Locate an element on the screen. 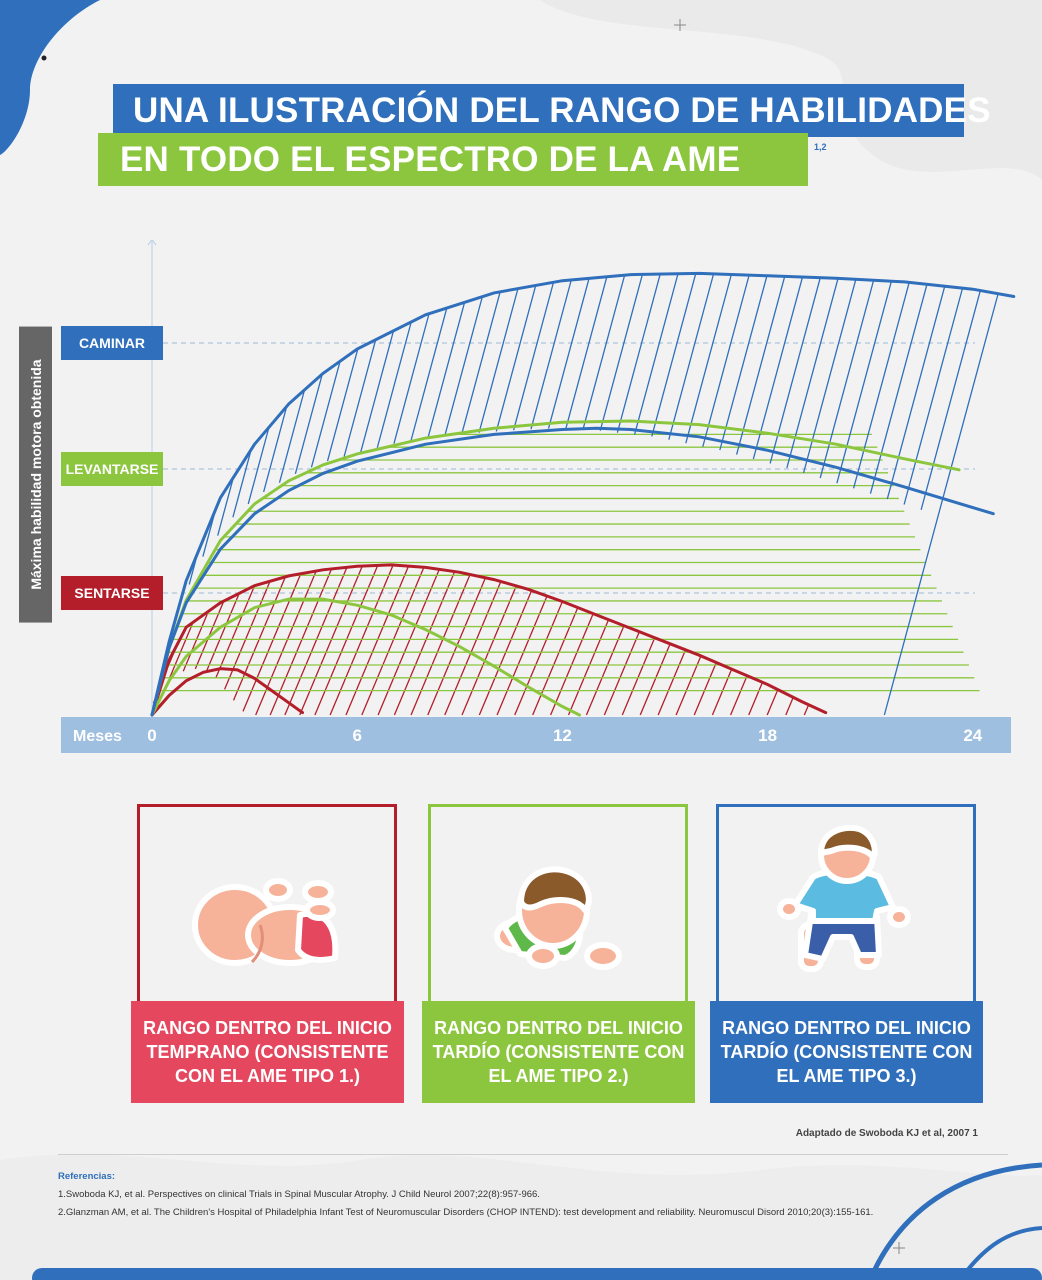  x-tick-label: 6 is located at coordinates (356, 735).